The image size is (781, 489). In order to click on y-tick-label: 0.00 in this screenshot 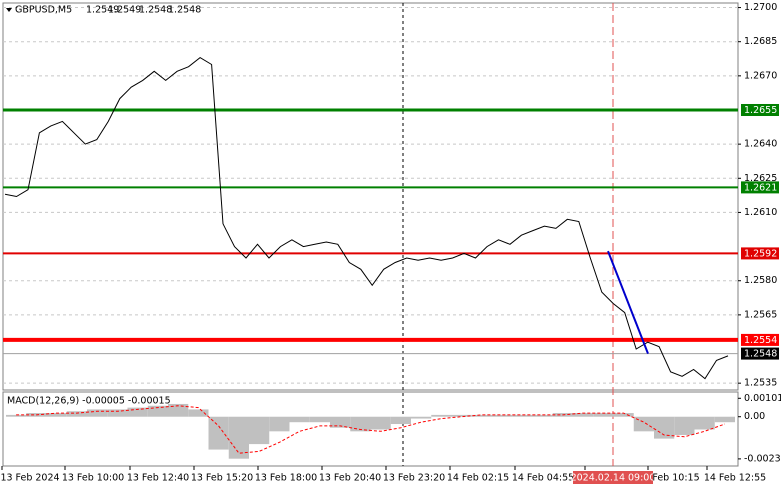, I will do `click(754, 416)`.